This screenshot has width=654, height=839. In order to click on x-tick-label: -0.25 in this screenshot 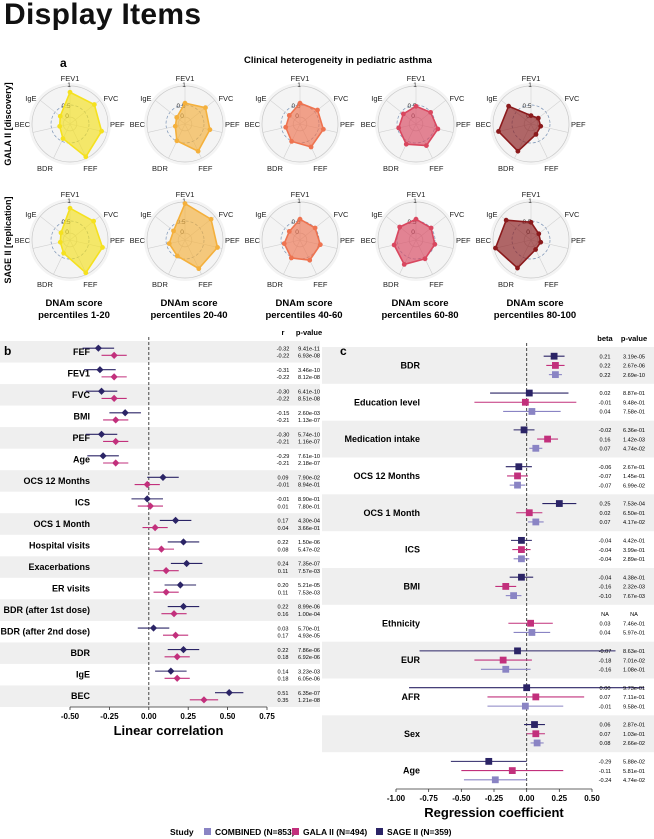, I will do `click(109, 716)`.